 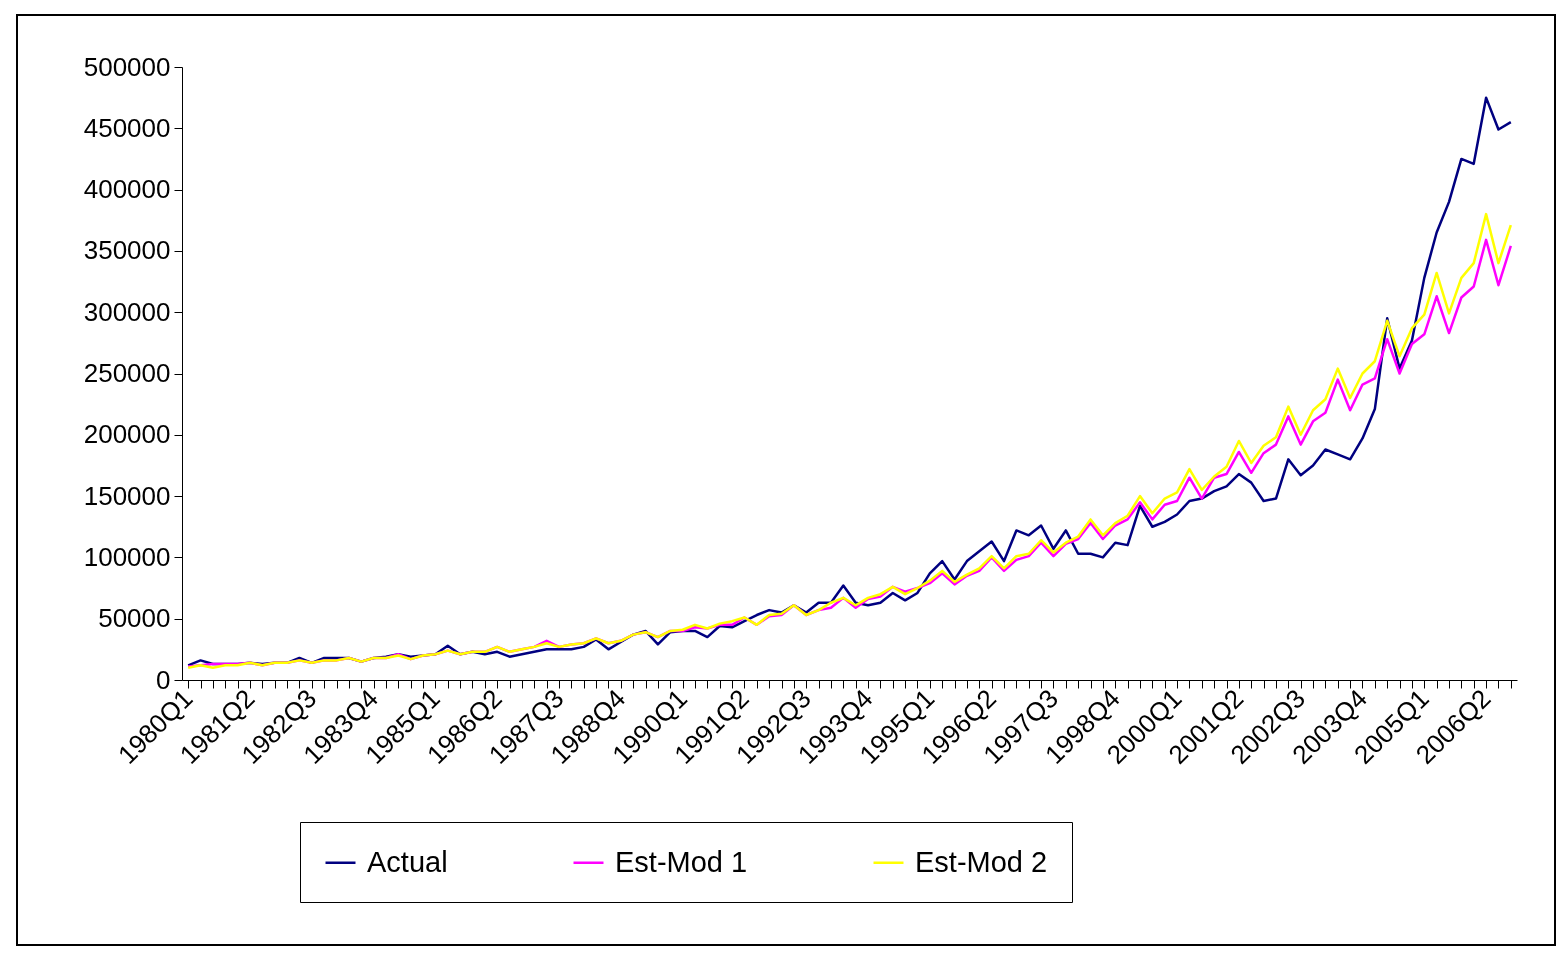 What do you see at coordinates (981, 861) in the screenshot?
I see `legend-label: Est-Mod 2` at bounding box center [981, 861].